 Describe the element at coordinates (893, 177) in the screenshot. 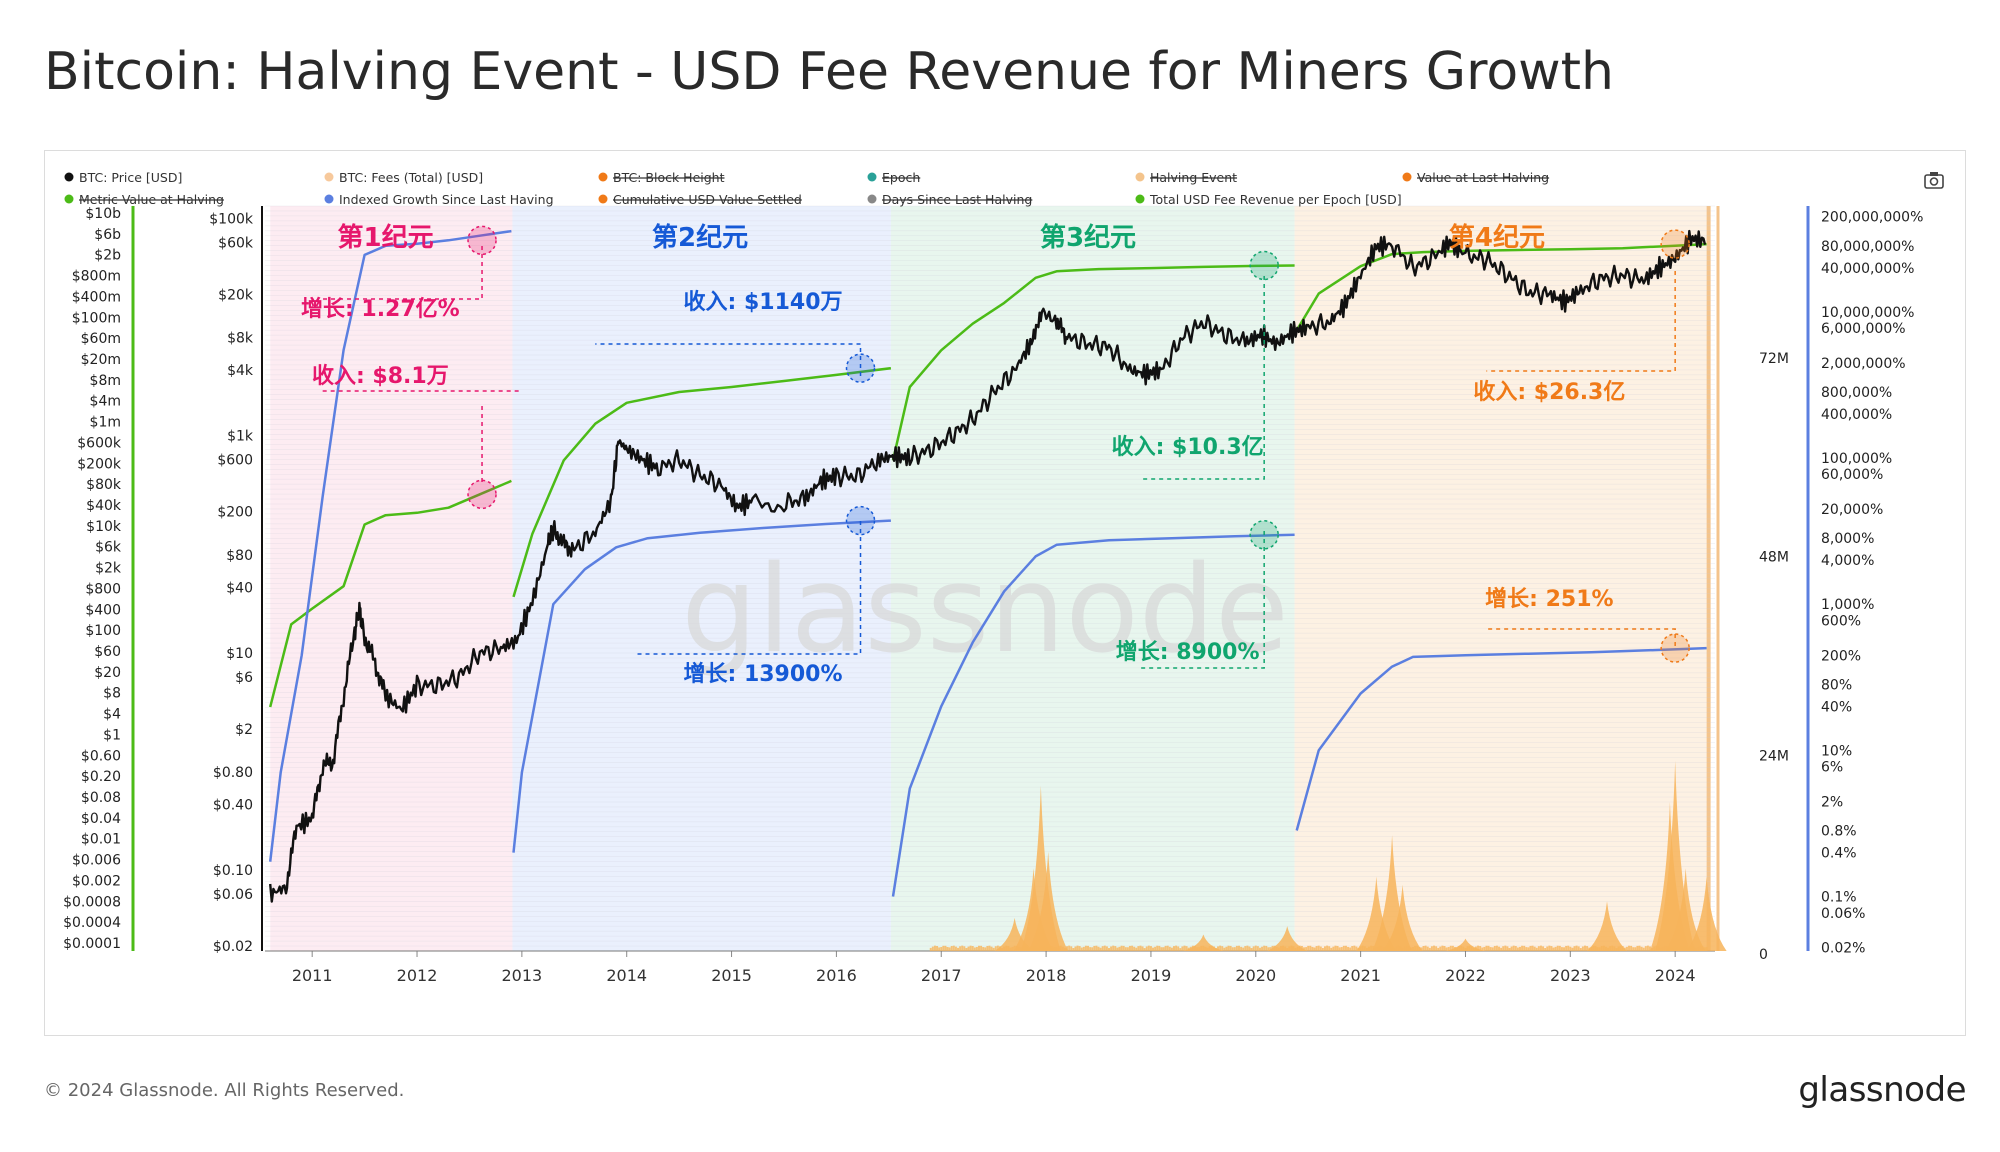

I see `legend-item-3: Epoch` at that location.